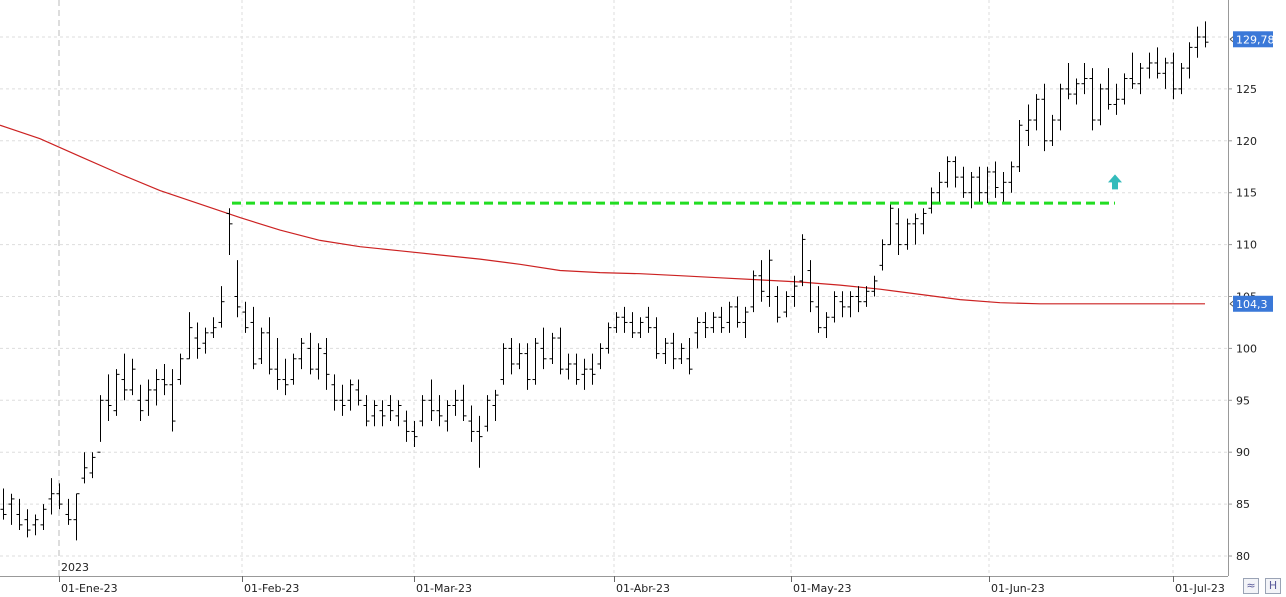 The height and width of the screenshot is (597, 1286). Describe the element at coordinates (1243, 504) in the screenshot. I see `y-tick-label: 85` at that location.